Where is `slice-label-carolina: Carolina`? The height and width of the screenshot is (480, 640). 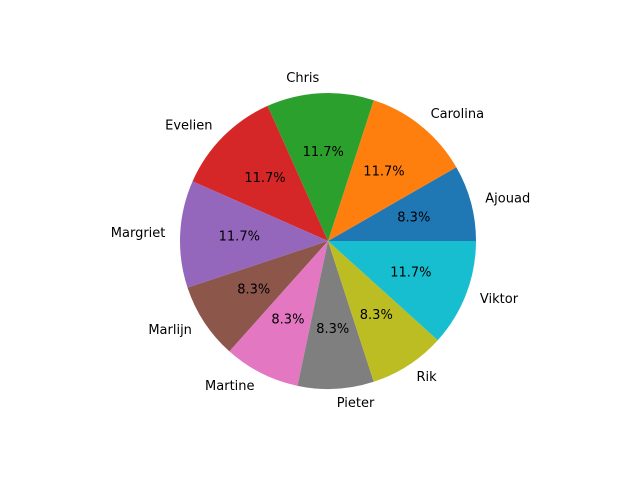 slice-label-carolina: Carolina is located at coordinates (458, 114).